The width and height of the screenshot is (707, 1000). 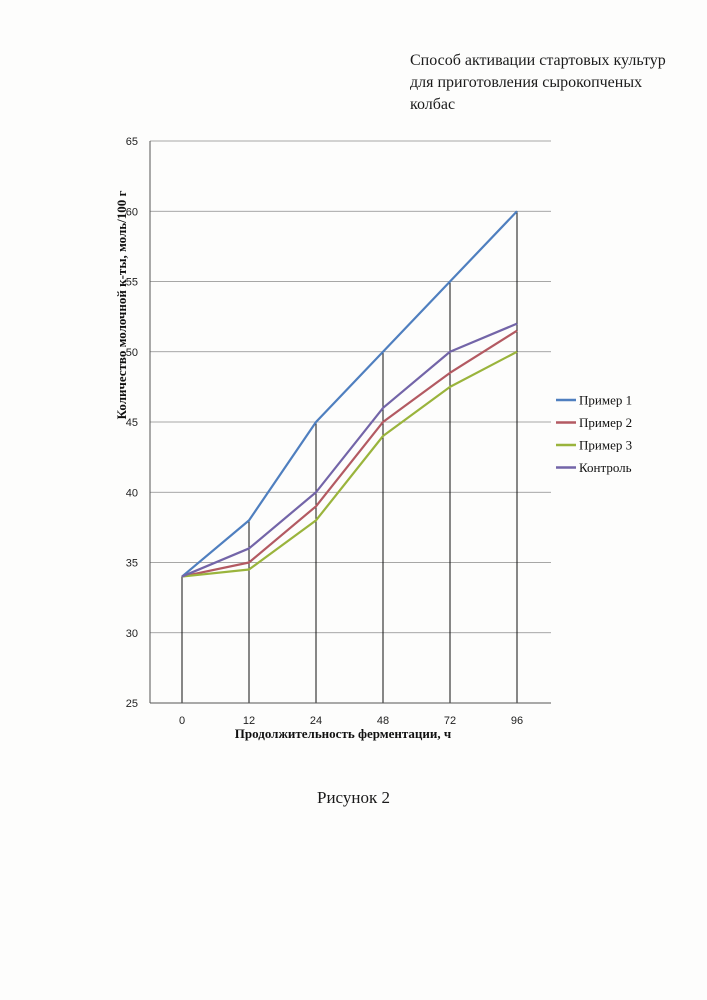 I want to click on legend-label-1: Пример 1, so click(x=605, y=400).